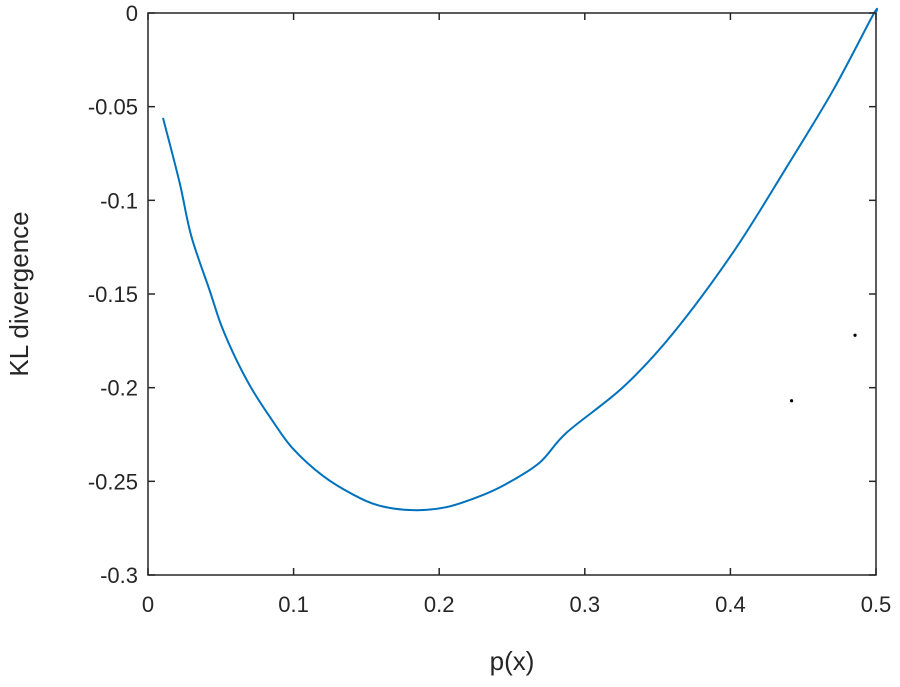 Image resolution: width=900 pixels, height=687 pixels. What do you see at coordinates (119, 200) in the screenshot?
I see `y-tick-label: -0.1` at bounding box center [119, 200].